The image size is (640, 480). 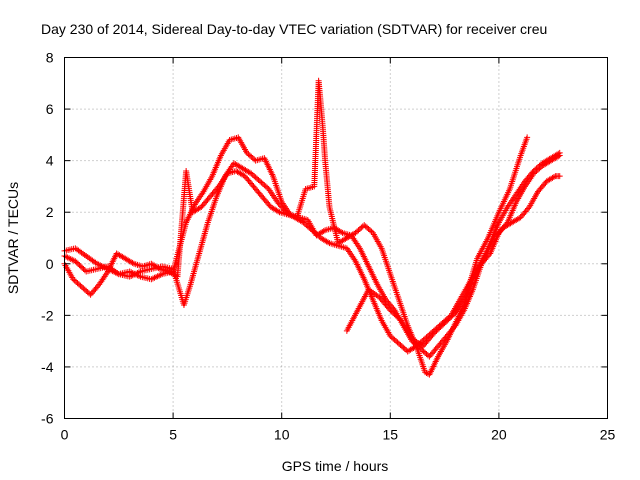 What do you see at coordinates (437, 242) in the screenshot?
I see `series-track-d` at bounding box center [437, 242].